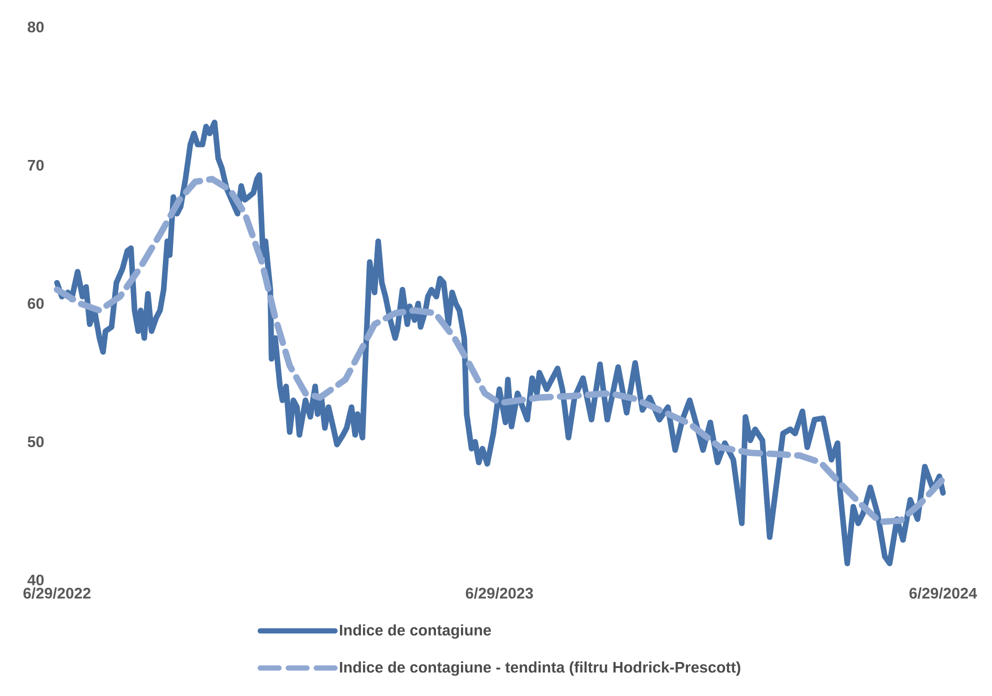 The image size is (992, 696). What do you see at coordinates (35, 580) in the screenshot?
I see `y-tick-label: 40` at bounding box center [35, 580].